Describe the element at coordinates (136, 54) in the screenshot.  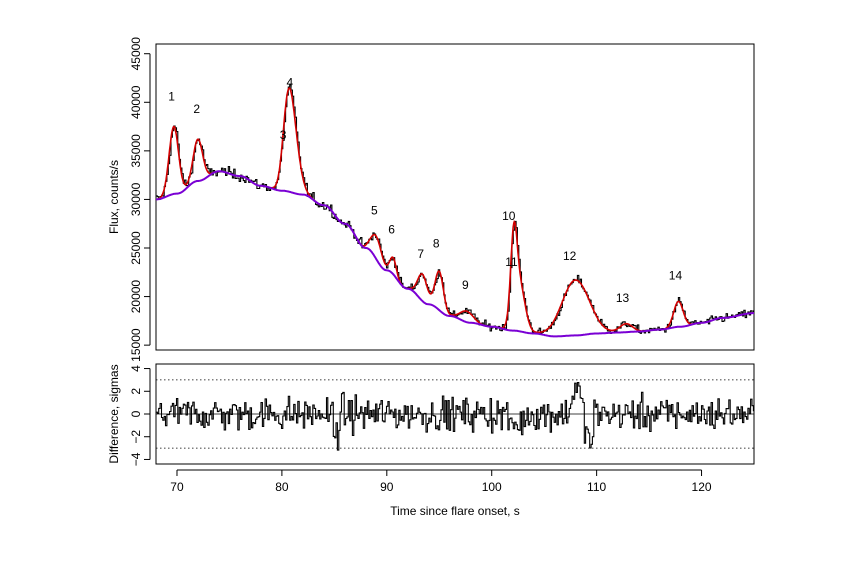
I see `flux-y-tick-label: 45000` at that location.